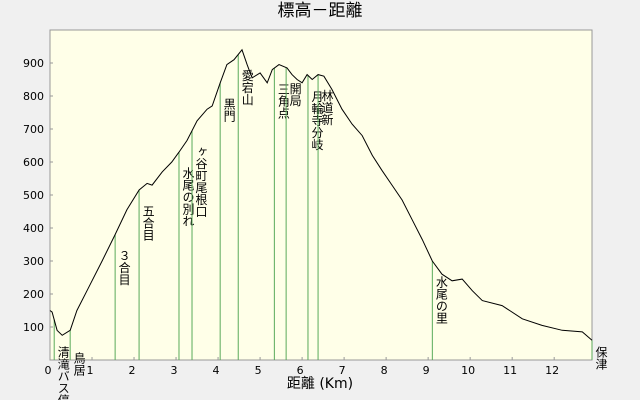 The image size is (640, 400). Describe the element at coordinates (33, 228) in the screenshot. I see `y-tick-label: 400` at that location.